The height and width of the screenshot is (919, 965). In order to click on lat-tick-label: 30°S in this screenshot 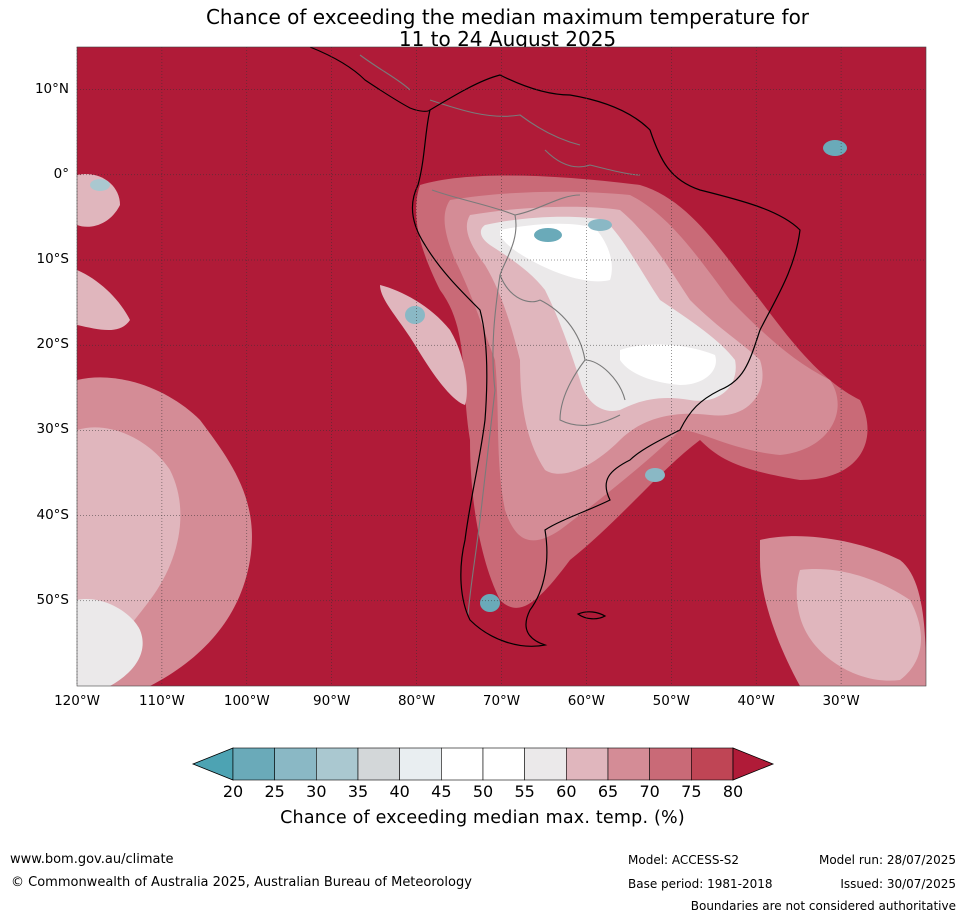, I will do `click(53, 429)`.